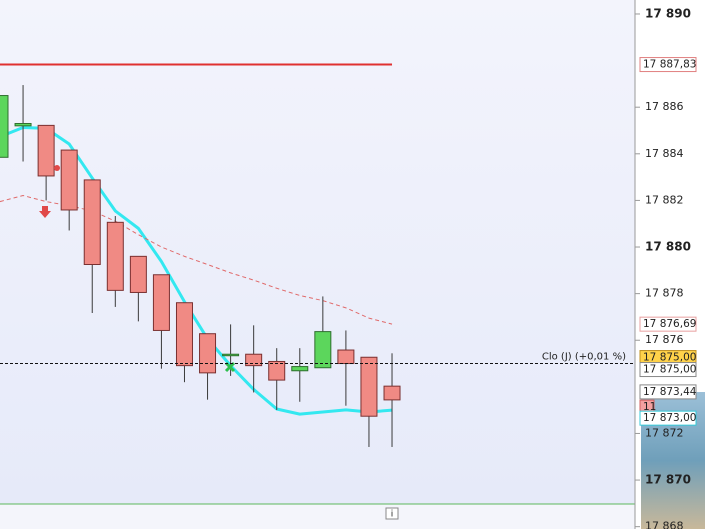  I want to click on y-tick-label: 17 872, so click(664, 432).